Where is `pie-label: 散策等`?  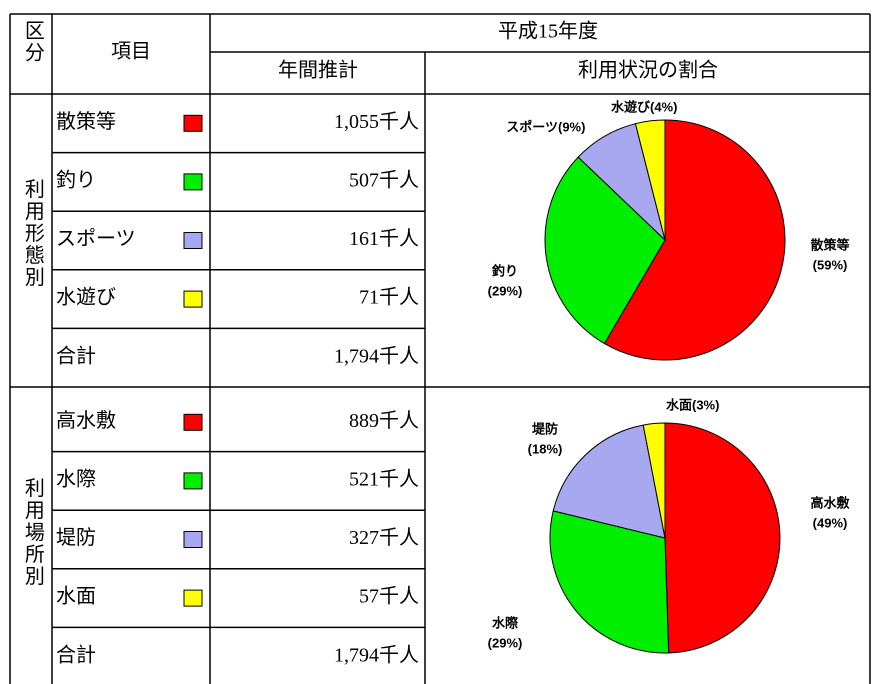 pie-label: 散策等 is located at coordinates (829, 244).